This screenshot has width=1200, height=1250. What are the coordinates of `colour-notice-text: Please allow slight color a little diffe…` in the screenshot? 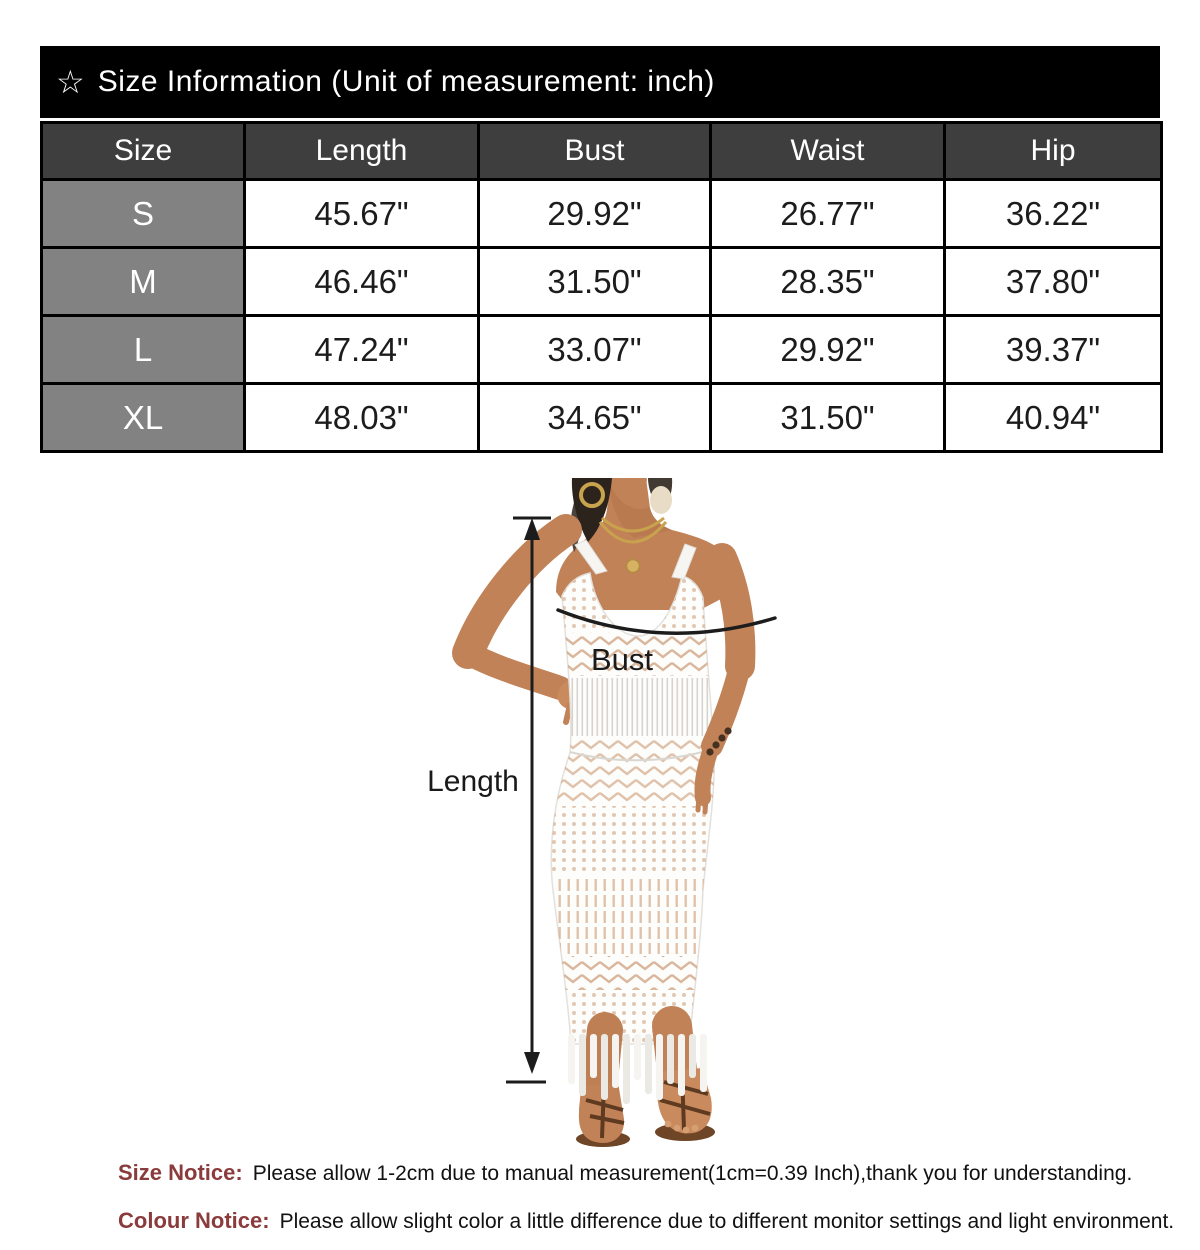 It's located at (727, 1221).